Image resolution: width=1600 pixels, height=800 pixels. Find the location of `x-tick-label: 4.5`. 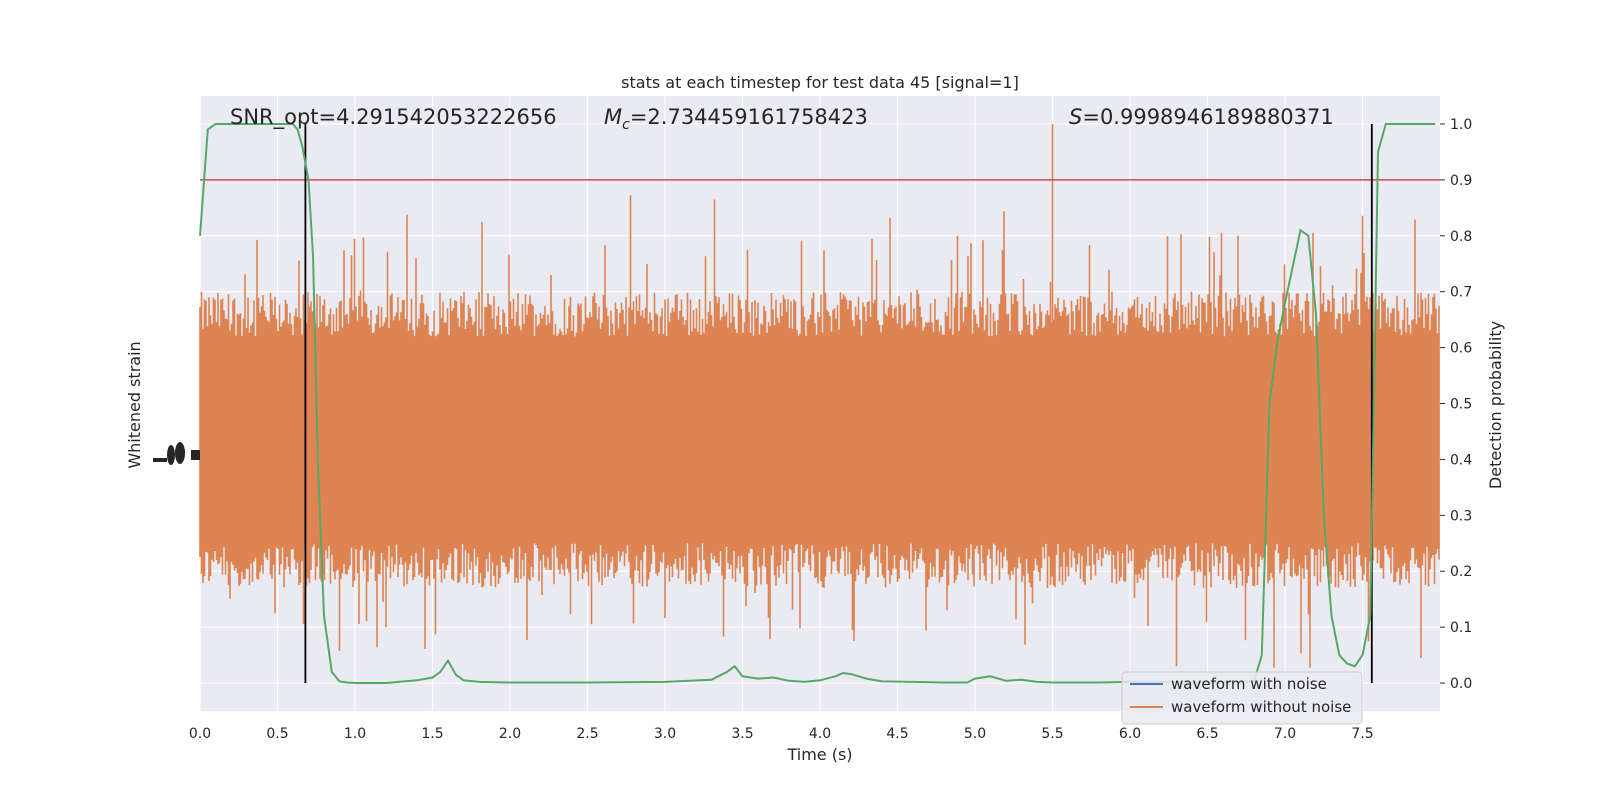

x-tick-label: 4.5 is located at coordinates (897, 734).